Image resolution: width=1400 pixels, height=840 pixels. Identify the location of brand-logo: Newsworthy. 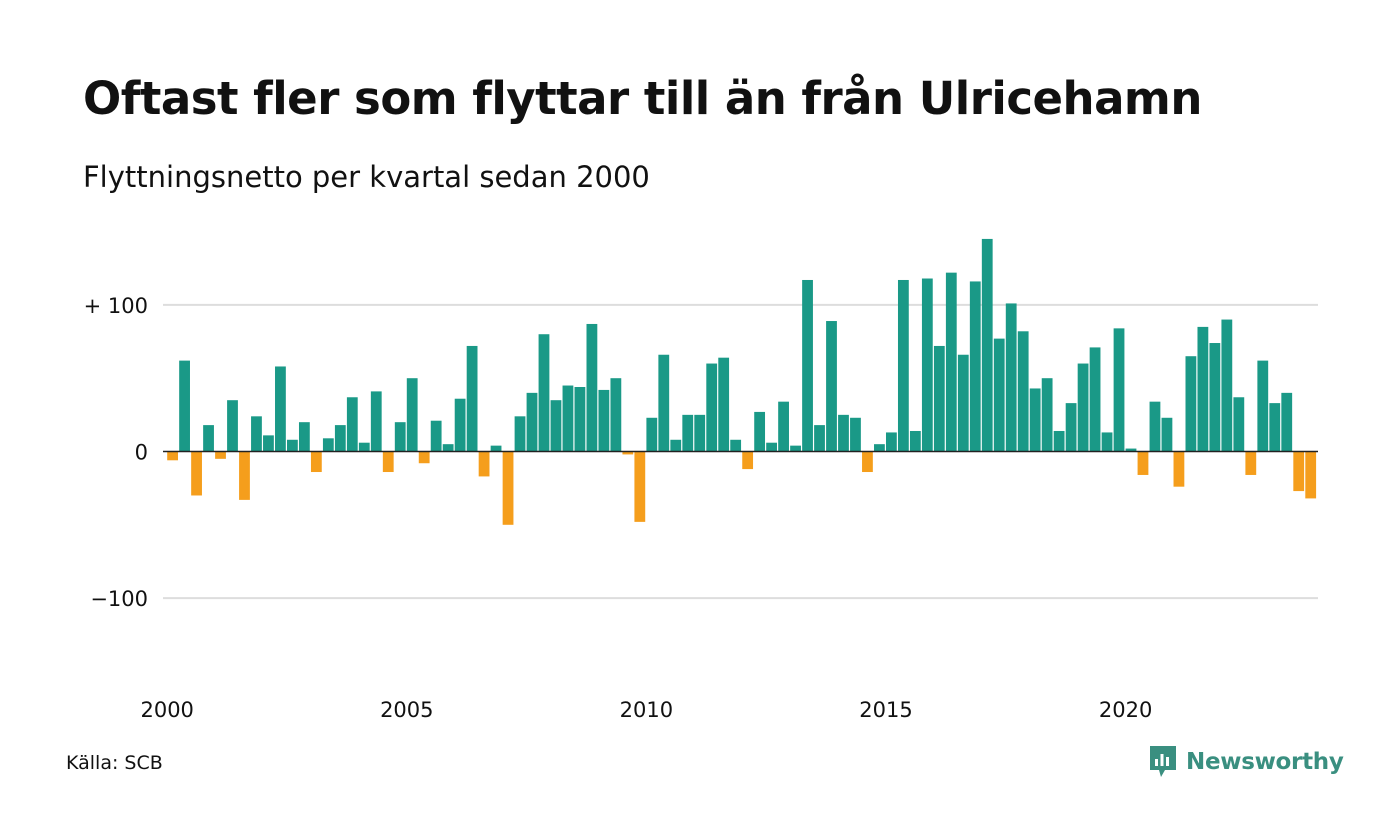
(1246, 762).